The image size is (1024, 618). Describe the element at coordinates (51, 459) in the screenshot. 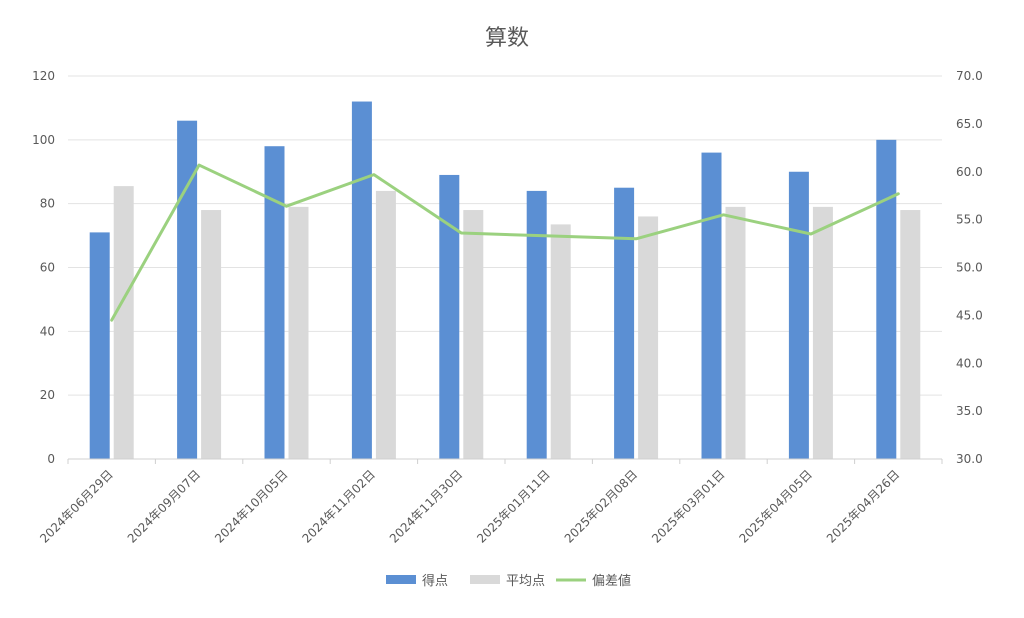

I see `y-tick-label: 0` at that location.